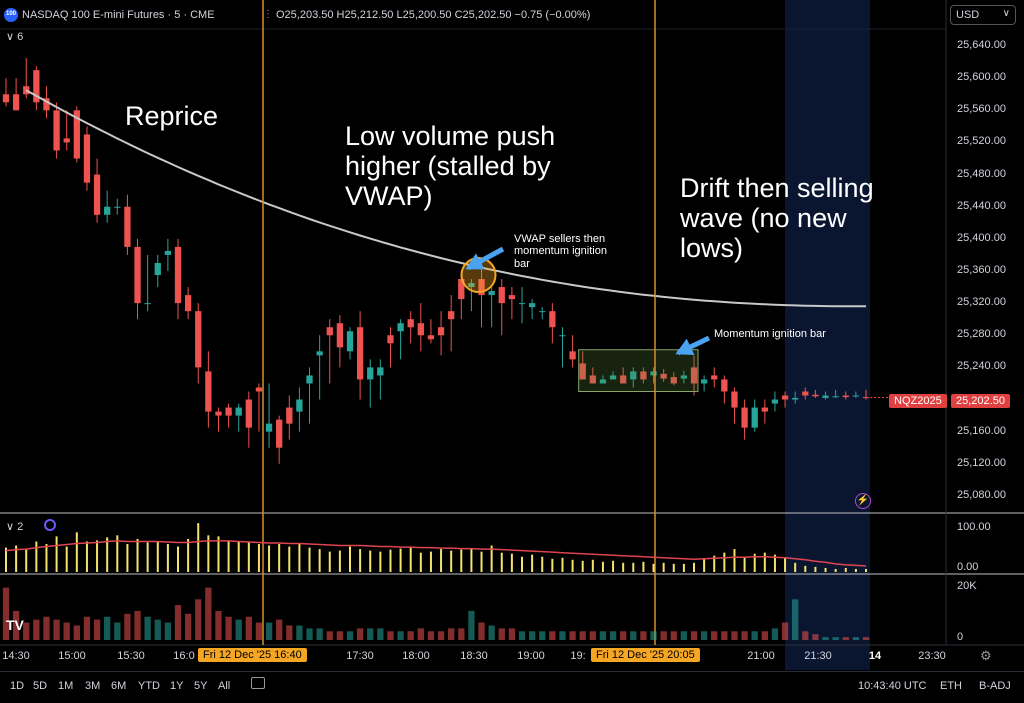 Image resolution: width=1024 pixels, height=703 pixels. What do you see at coordinates (268, 14) in the screenshot?
I see `eye-icon: ⋮` at bounding box center [268, 14].